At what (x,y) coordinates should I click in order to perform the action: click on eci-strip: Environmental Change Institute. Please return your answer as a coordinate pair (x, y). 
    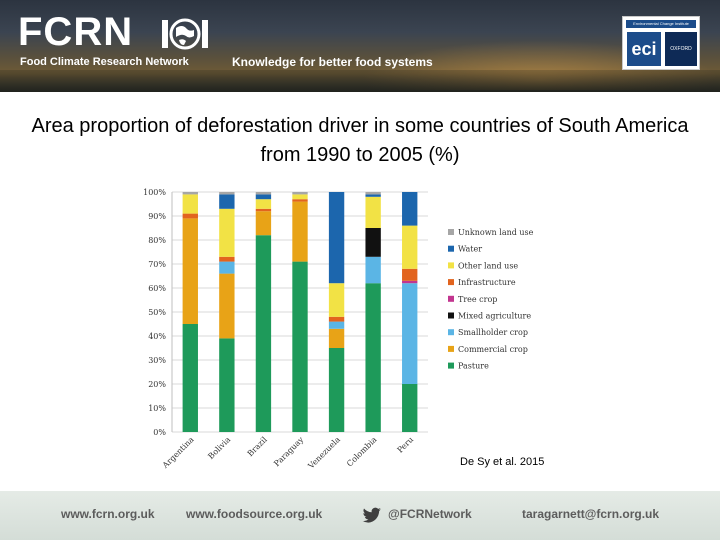
    Looking at the image, I should click on (661, 24).